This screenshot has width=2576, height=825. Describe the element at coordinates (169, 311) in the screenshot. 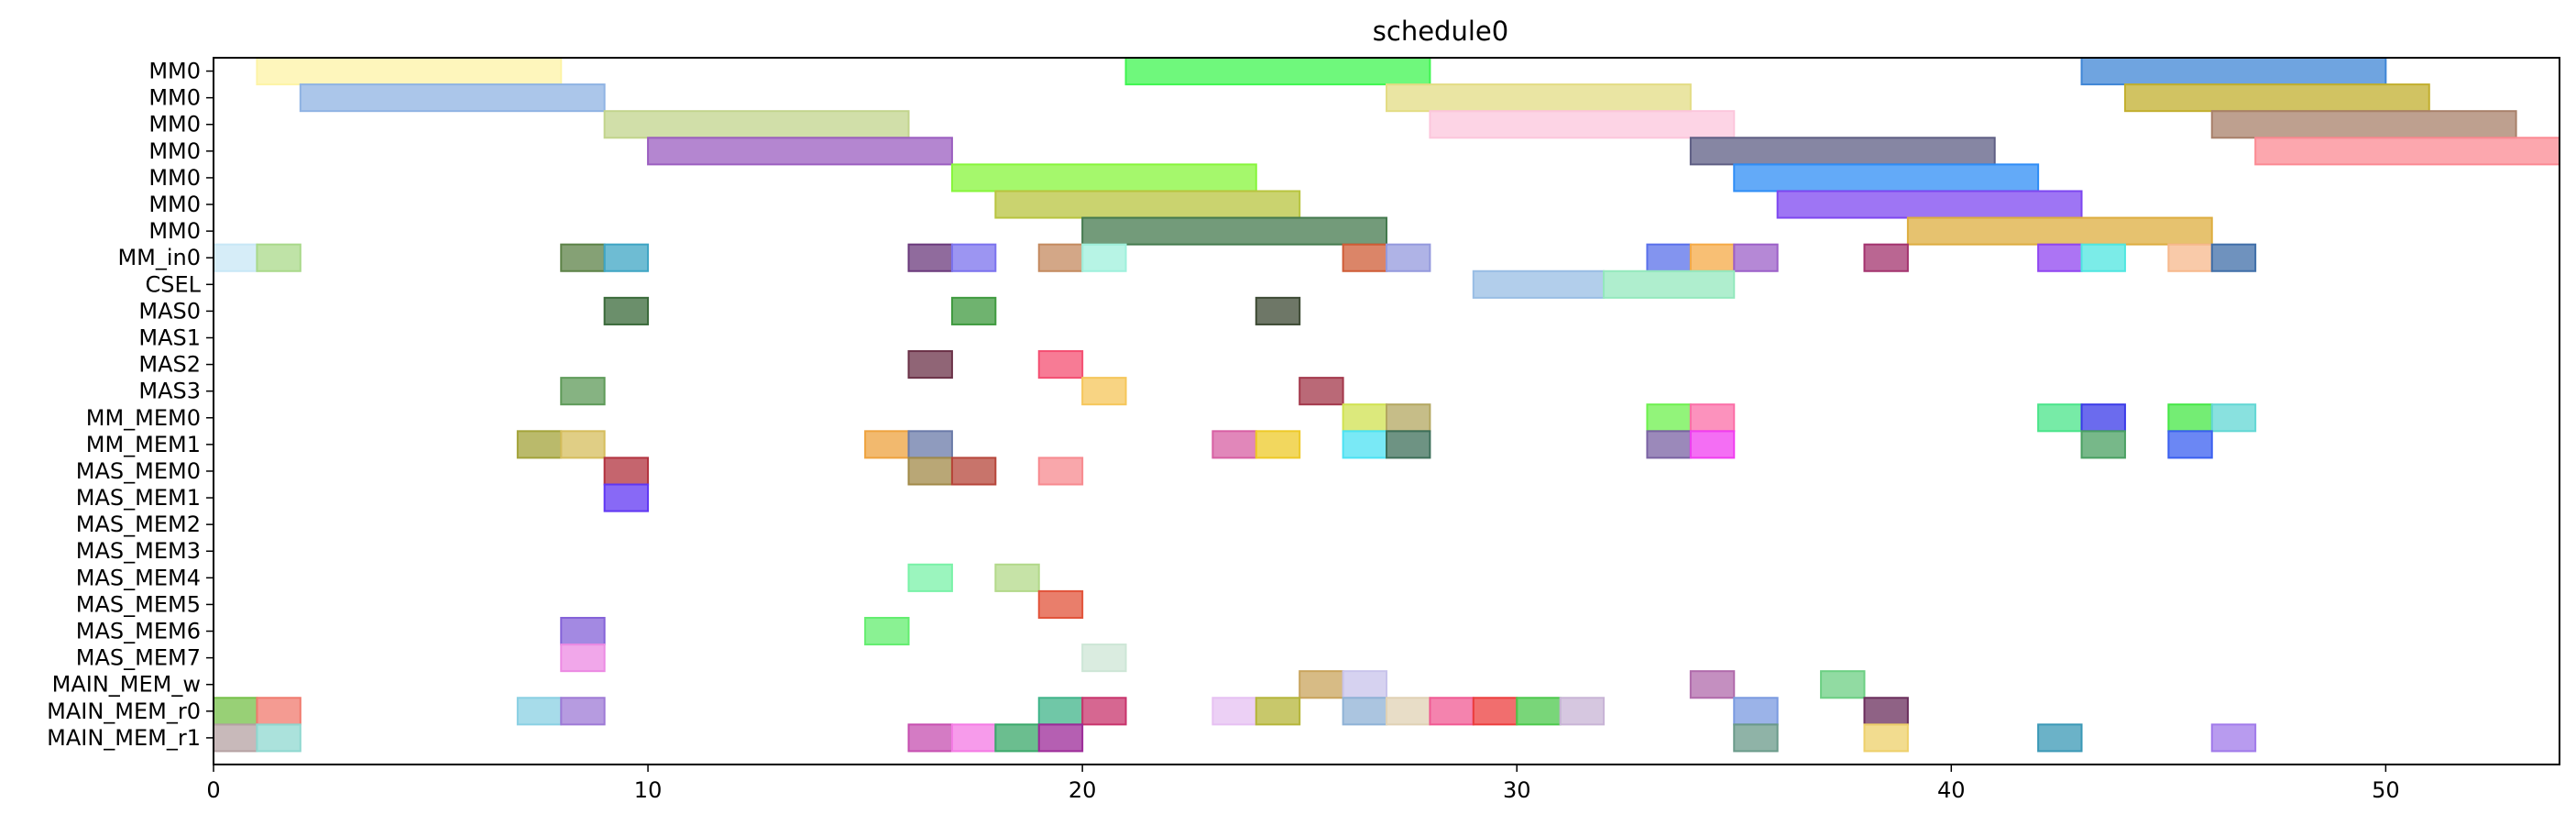

I see `y-tick-label-9: MAS0` at that location.